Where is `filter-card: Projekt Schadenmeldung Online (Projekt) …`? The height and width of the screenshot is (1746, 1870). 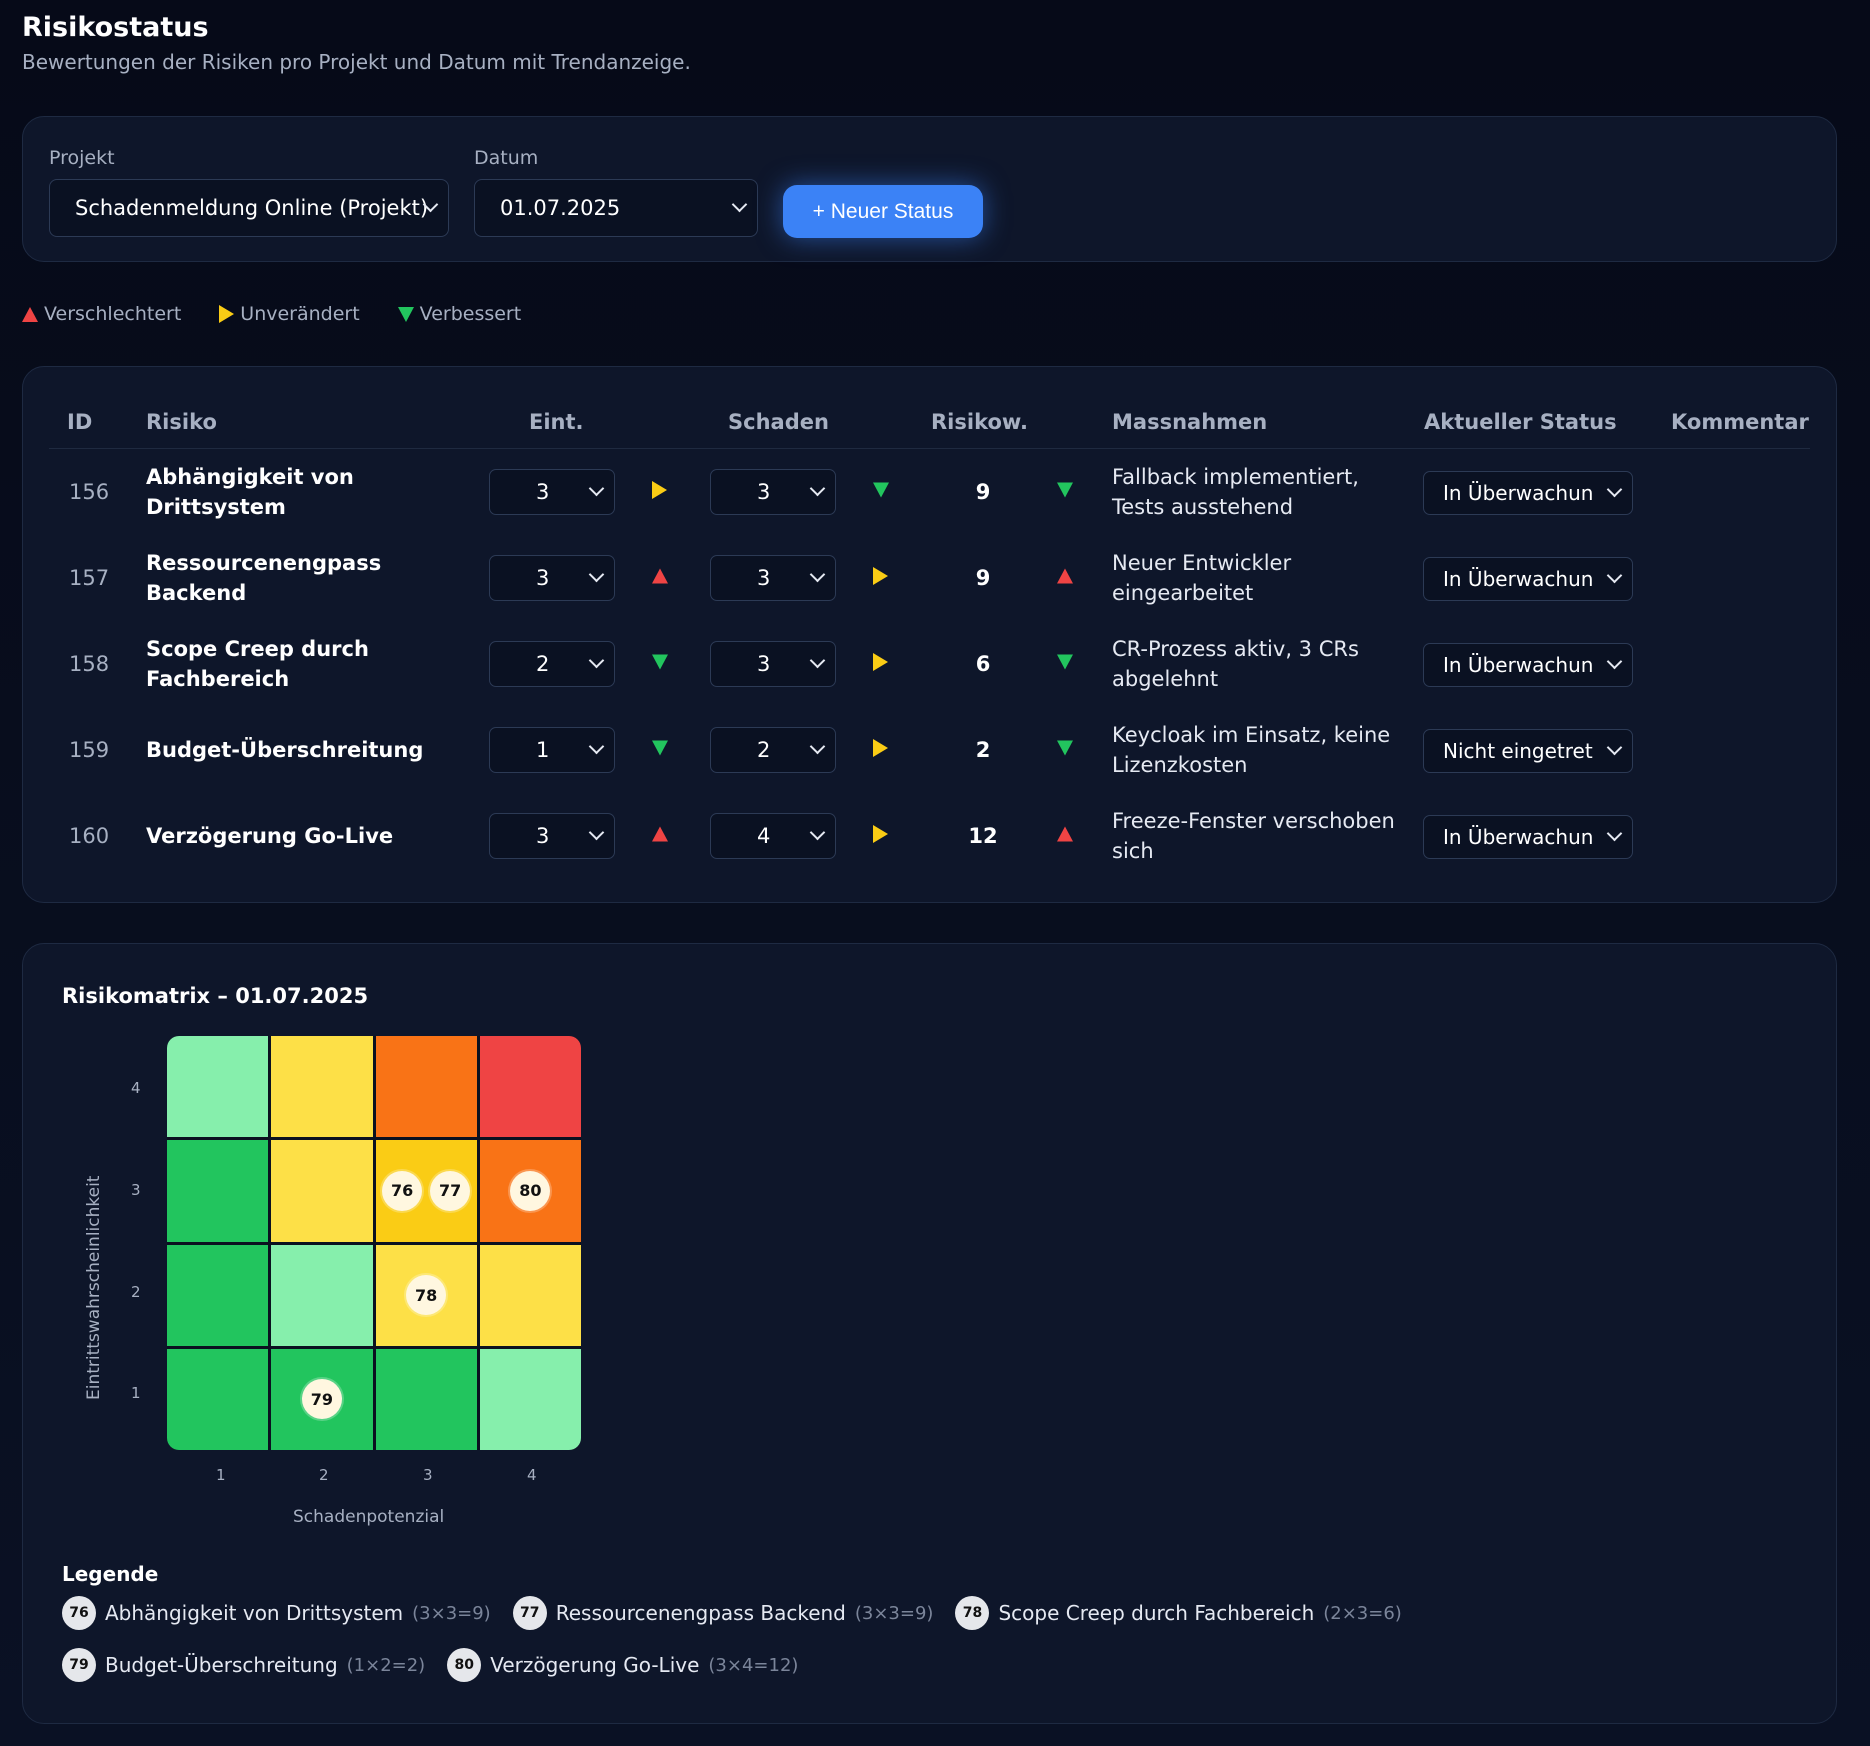 filter-card: Projekt Schadenmeldung Online (Projekt) … is located at coordinates (929, 189).